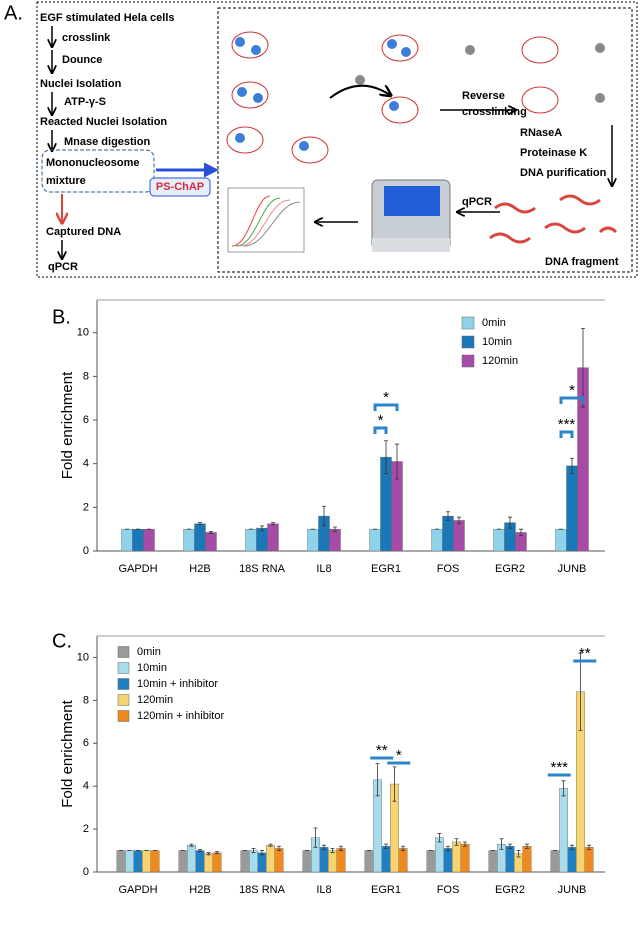 The width and height of the screenshot is (640, 927). What do you see at coordinates (323, 569) in the screenshot?
I see `x-tick-label: IL8` at bounding box center [323, 569].